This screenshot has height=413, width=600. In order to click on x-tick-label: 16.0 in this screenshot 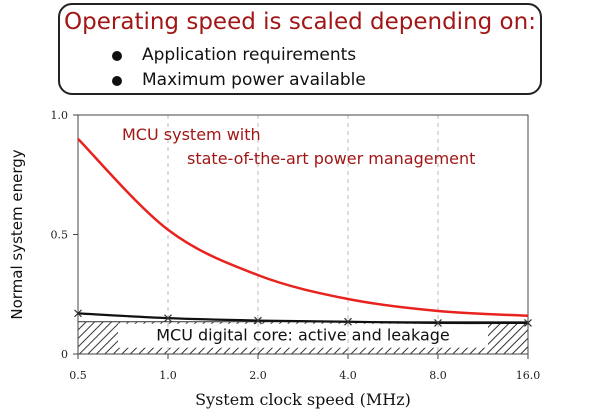, I will do `click(528, 375)`.